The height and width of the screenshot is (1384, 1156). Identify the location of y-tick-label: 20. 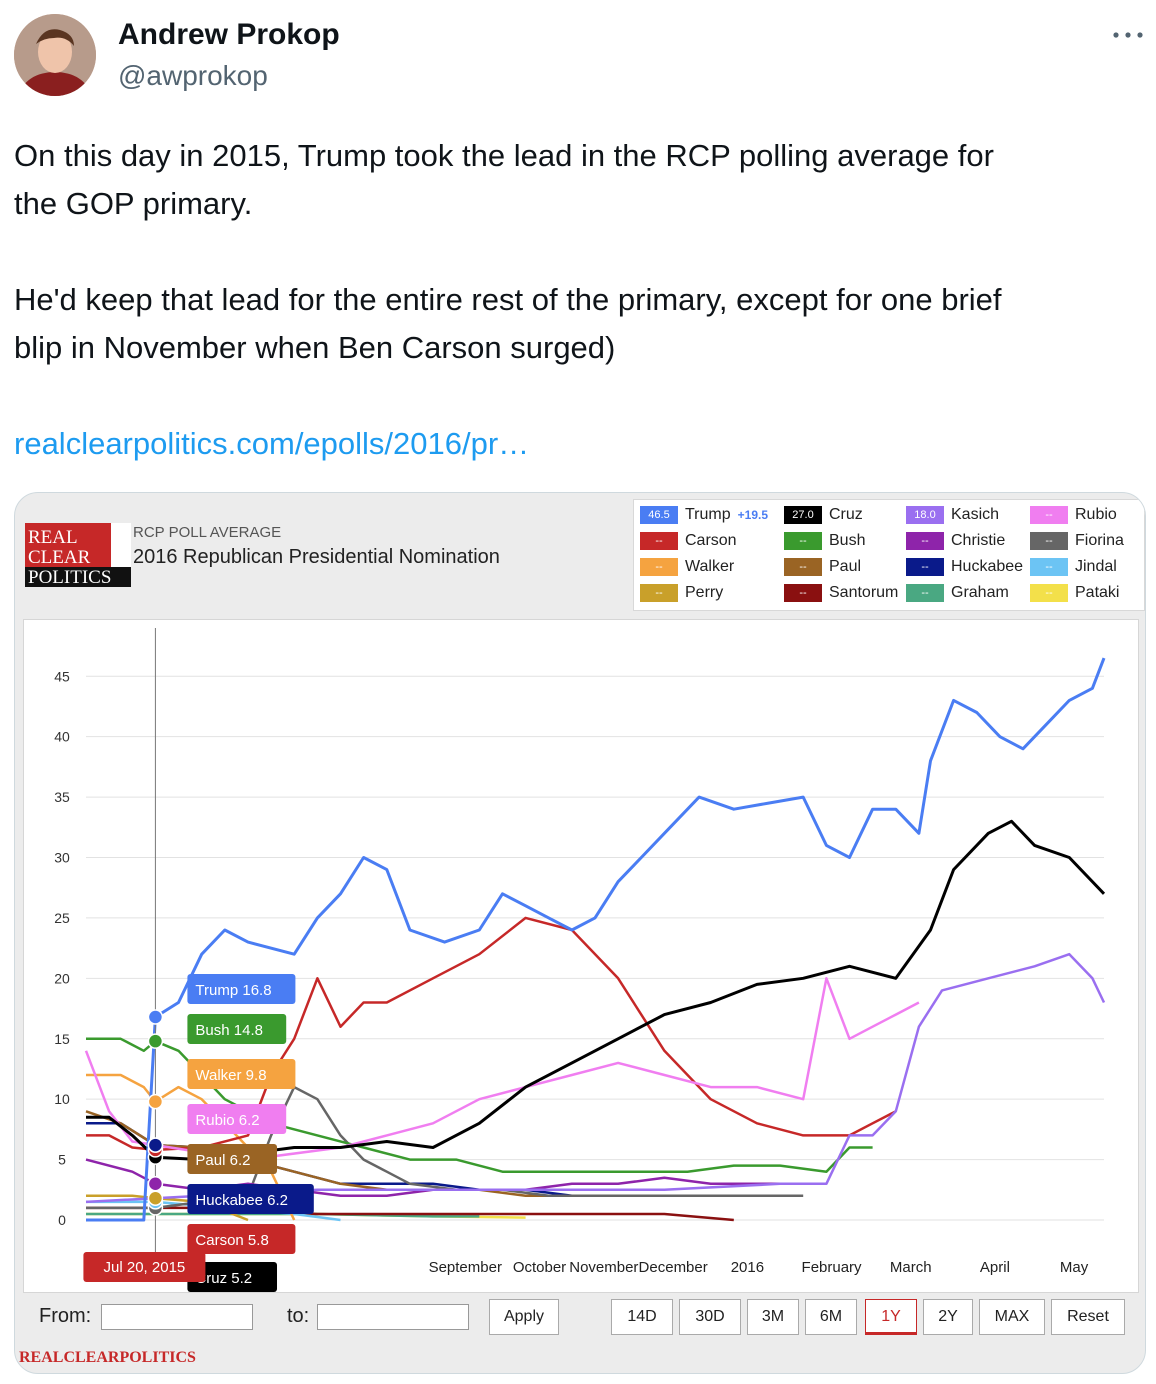
(62, 978).